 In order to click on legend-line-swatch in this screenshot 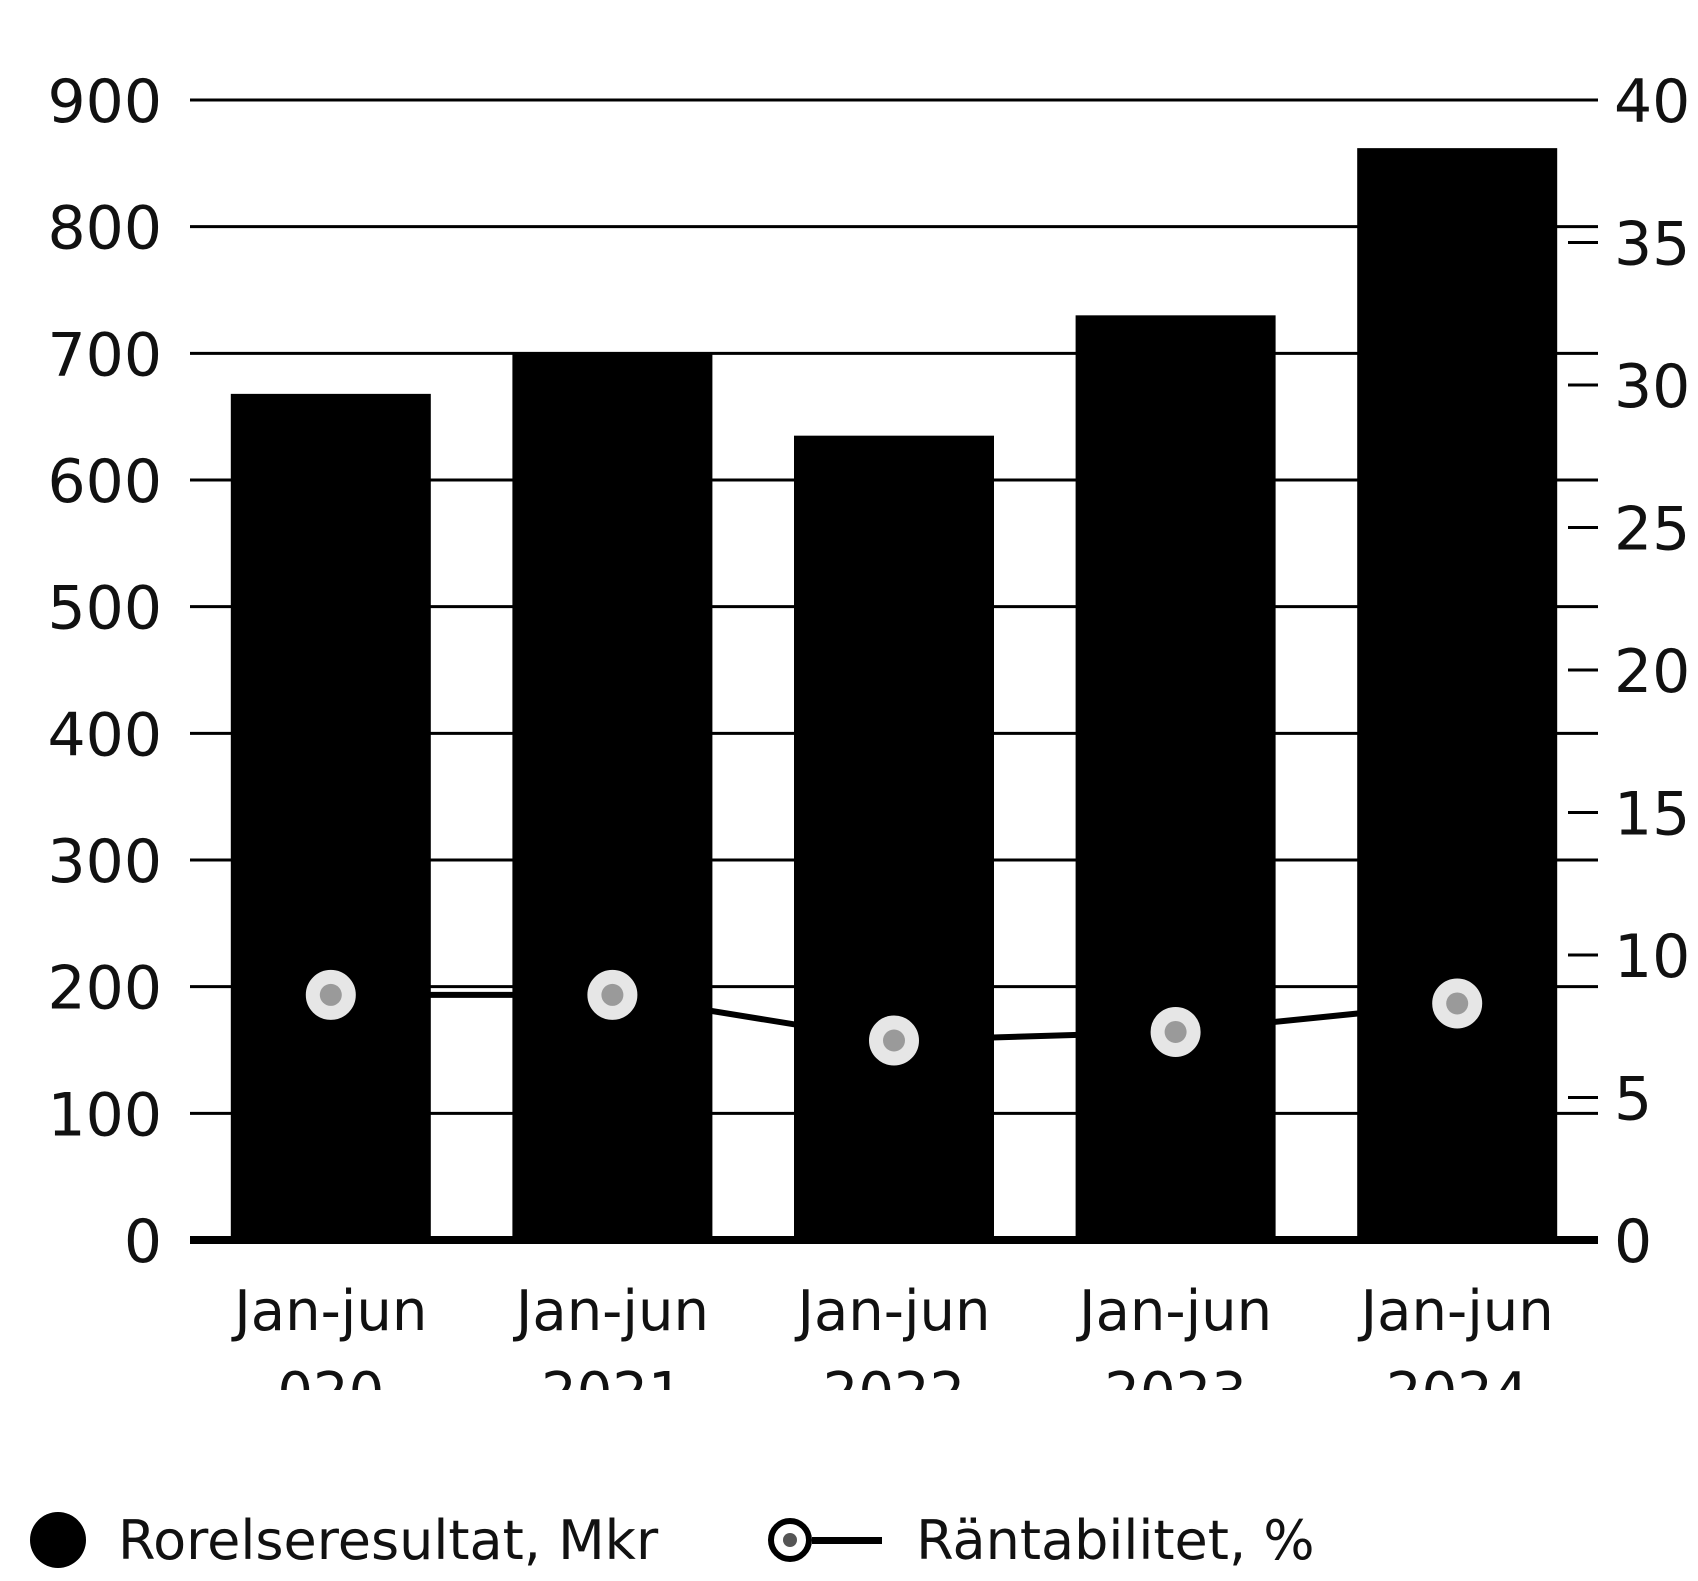, I will do `click(828, 1540)`.